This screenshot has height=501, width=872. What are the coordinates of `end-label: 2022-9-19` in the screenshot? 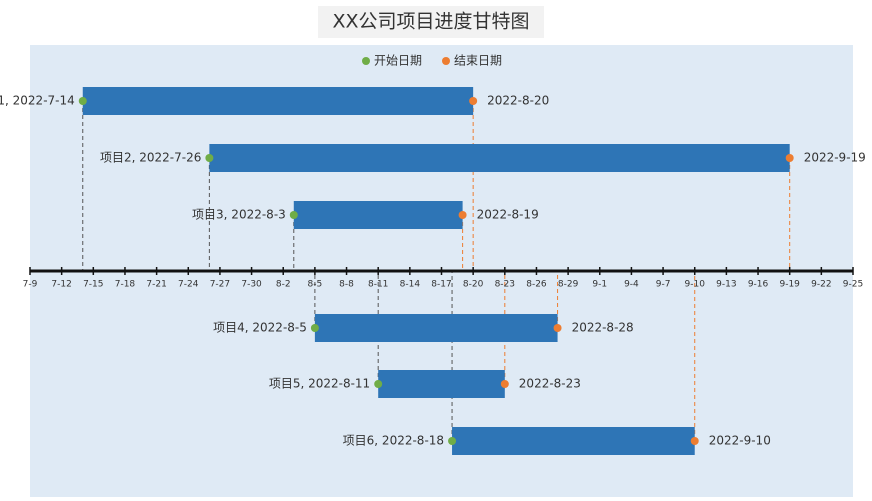 It's located at (835, 158).